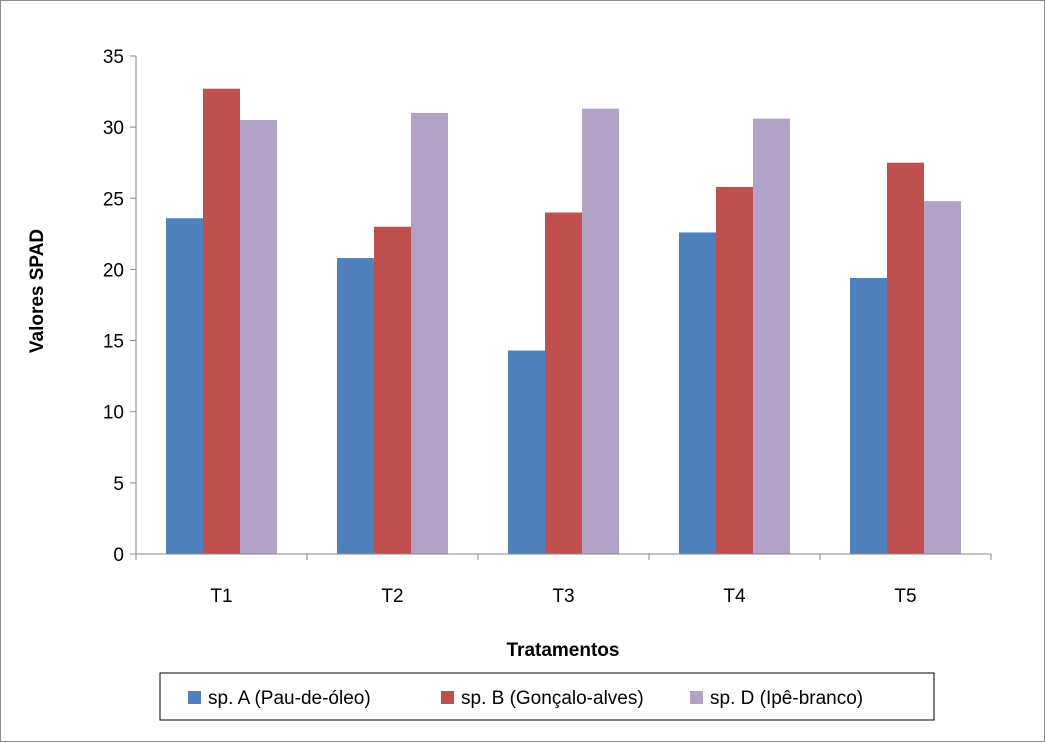  What do you see at coordinates (563, 650) in the screenshot?
I see `x-axis-title: Tratamentos` at bounding box center [563, 650].